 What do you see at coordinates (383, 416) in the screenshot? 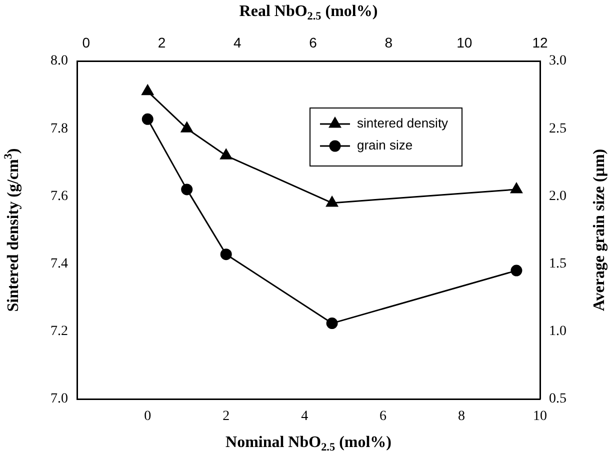
I see `x-tick-label: 6` at bounding box center [383, 416].